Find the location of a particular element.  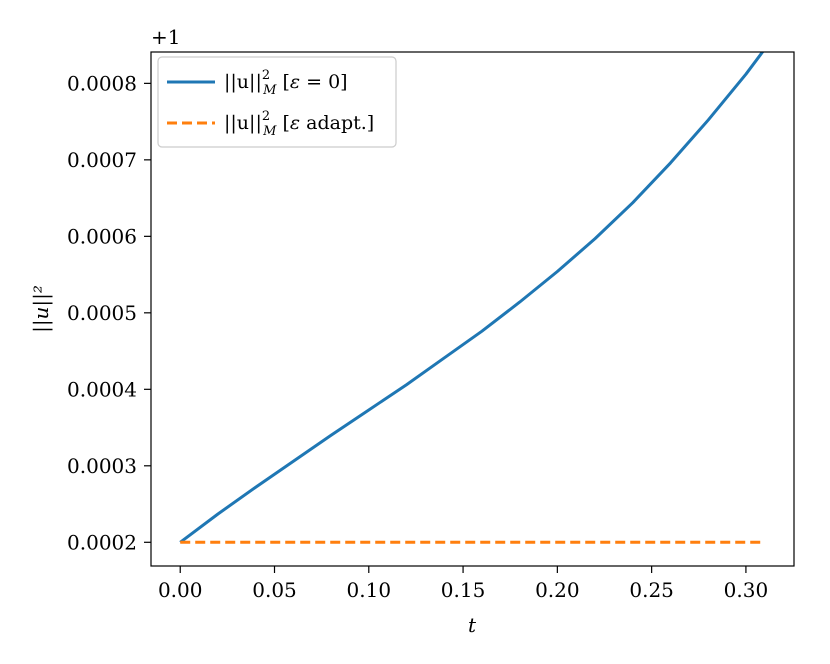

legend-box is located at coordinates (277, 102).